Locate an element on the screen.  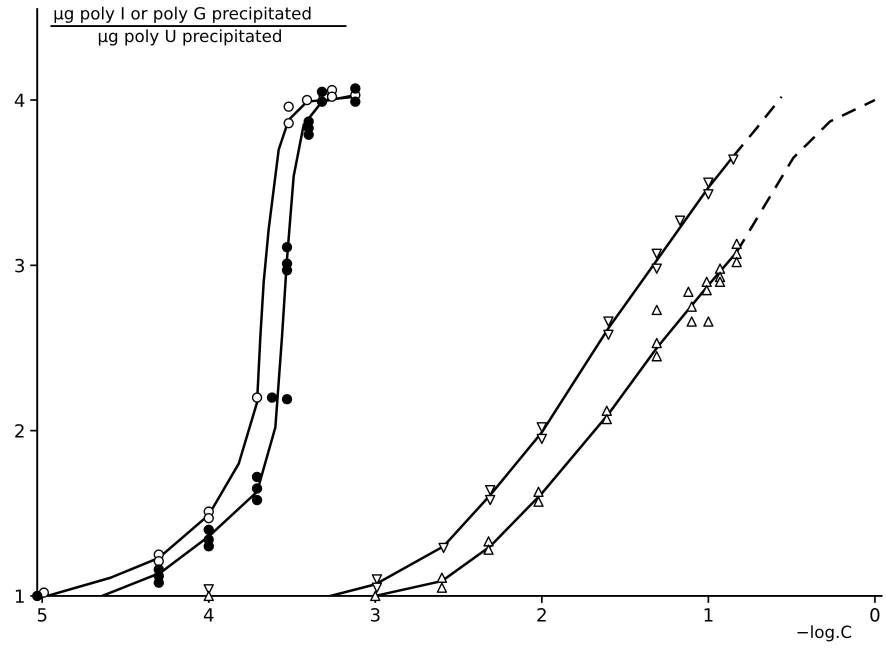
y-axis-title: µg poly I or poly G precipitated µg poly U precipitated is located at coordinates (182, 26).